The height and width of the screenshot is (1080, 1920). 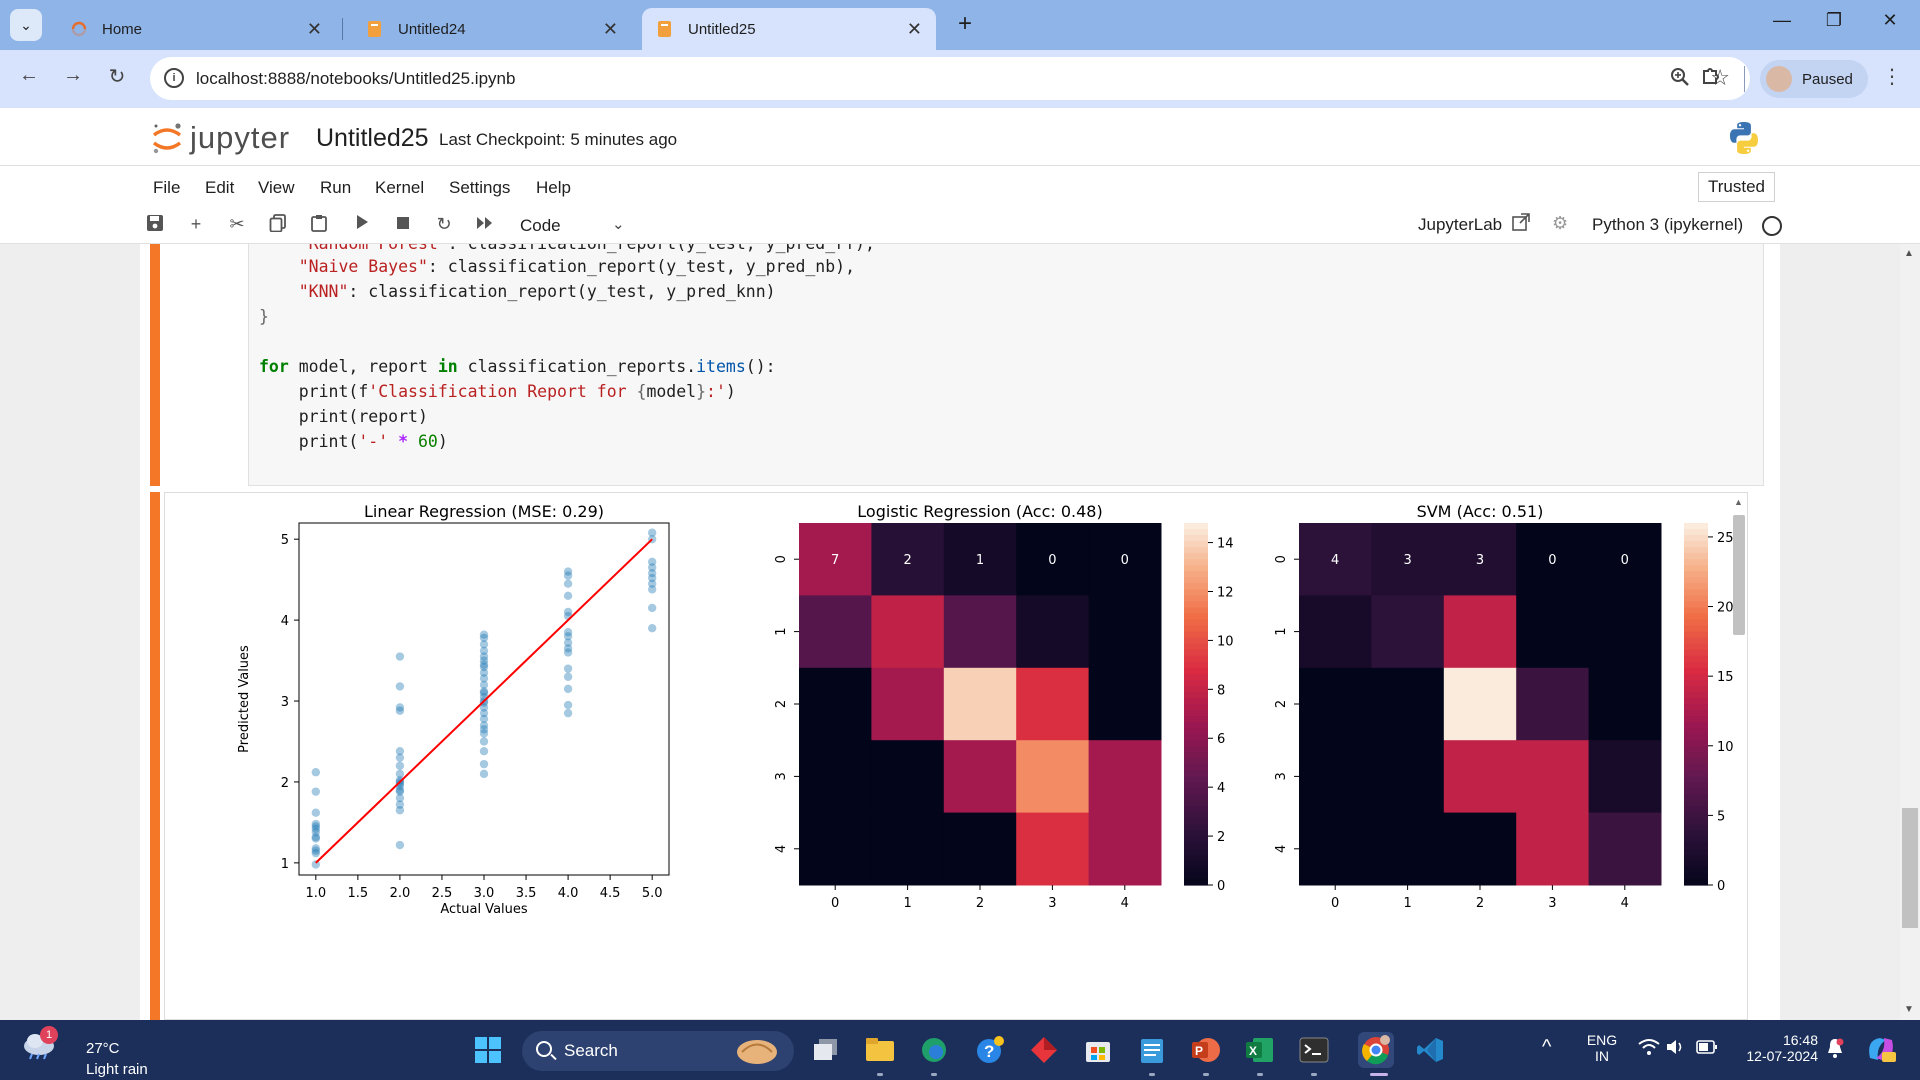 I want to click on tab-home: Home ✕, so click(x=196, y=29).